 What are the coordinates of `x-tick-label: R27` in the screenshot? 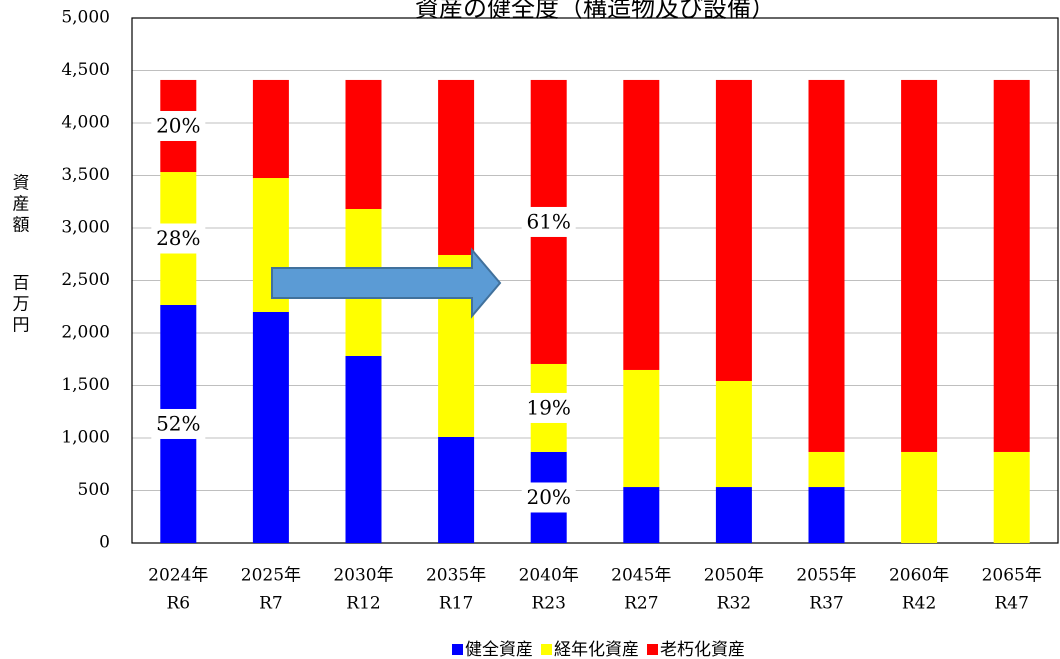 It's located at (641, 604).